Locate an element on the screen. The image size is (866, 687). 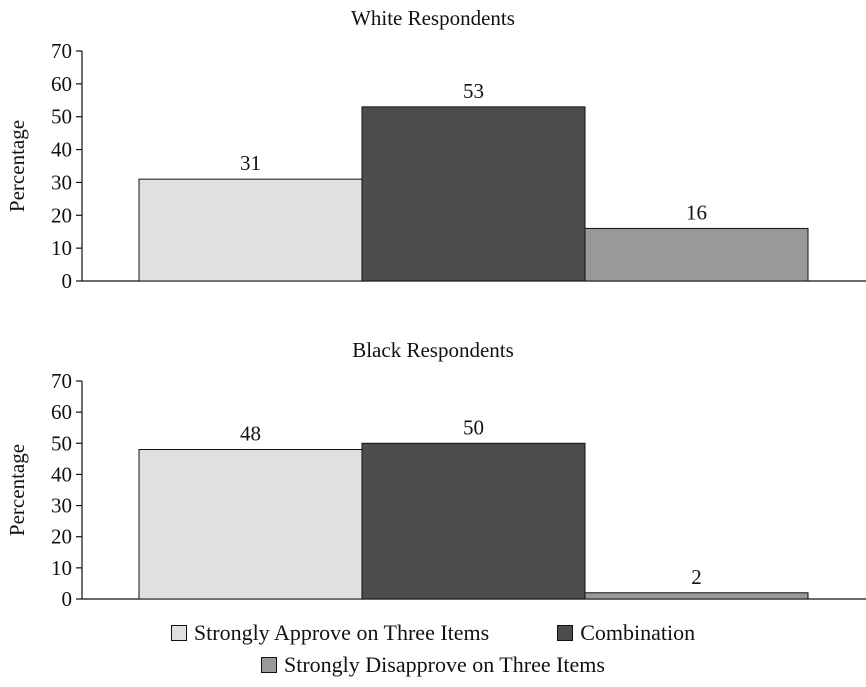
black-y-tick-label-20: 20 is located at coordinates (61, 537).